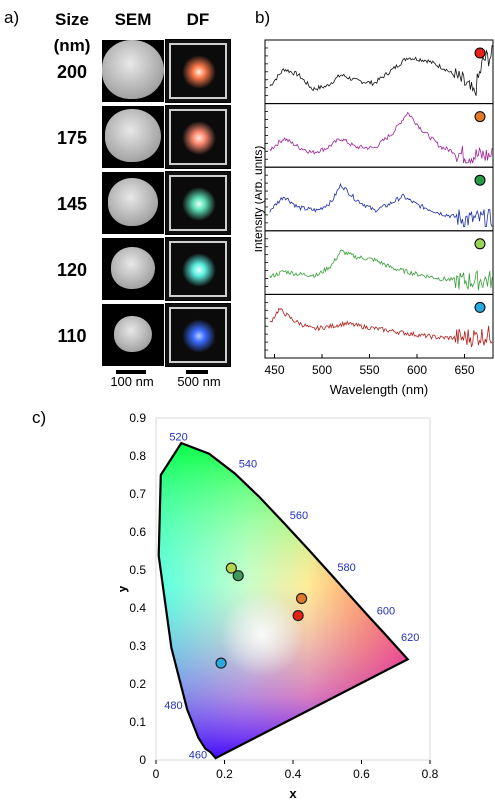 The width and height of the screenshot is (495, 803). Describe the element at coordinates (133, 19) in the screenshot. I see `sem-column-title: SEM` at that location.